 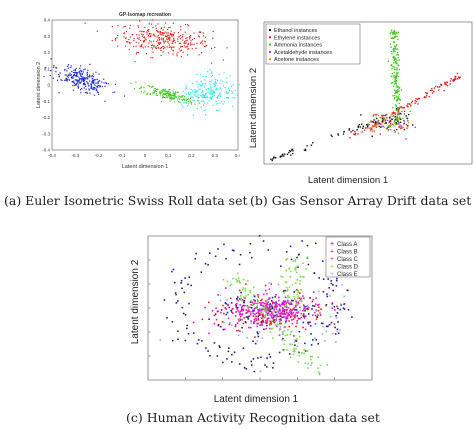 I want to click on x-tick-label: 0.3, so click(x=215, y=155).